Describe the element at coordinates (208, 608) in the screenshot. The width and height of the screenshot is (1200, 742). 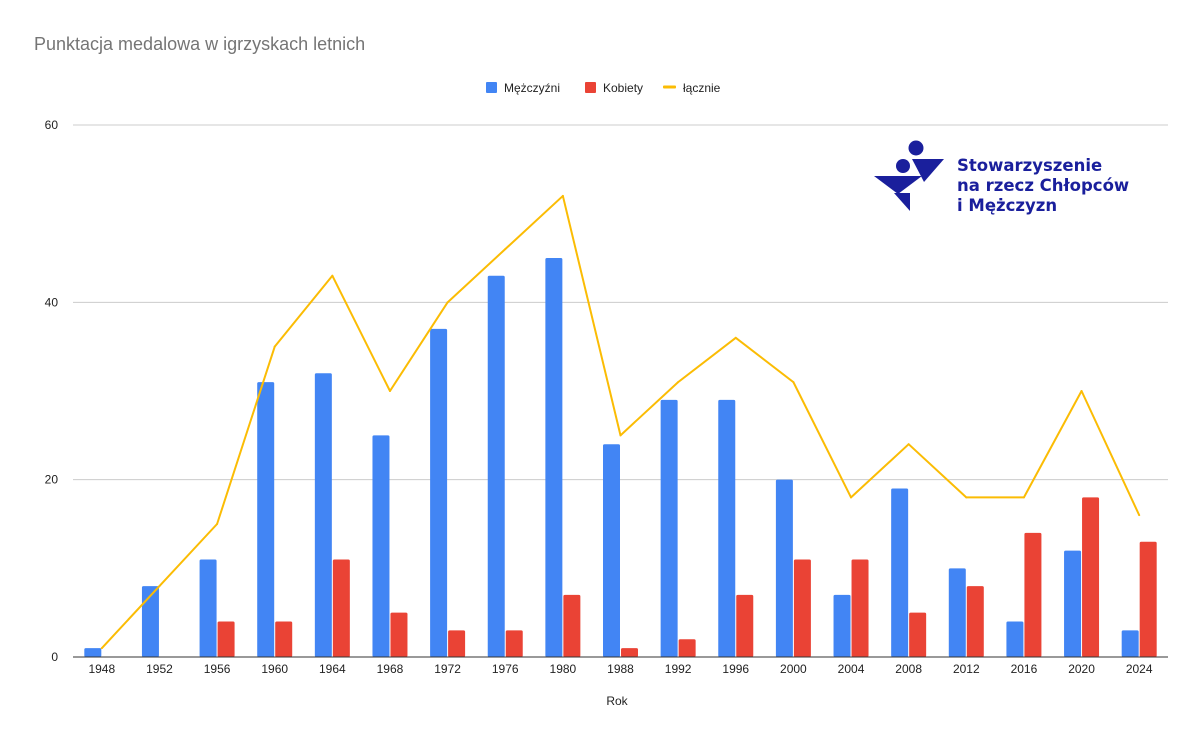
I see `bar-men-1956` at that location.